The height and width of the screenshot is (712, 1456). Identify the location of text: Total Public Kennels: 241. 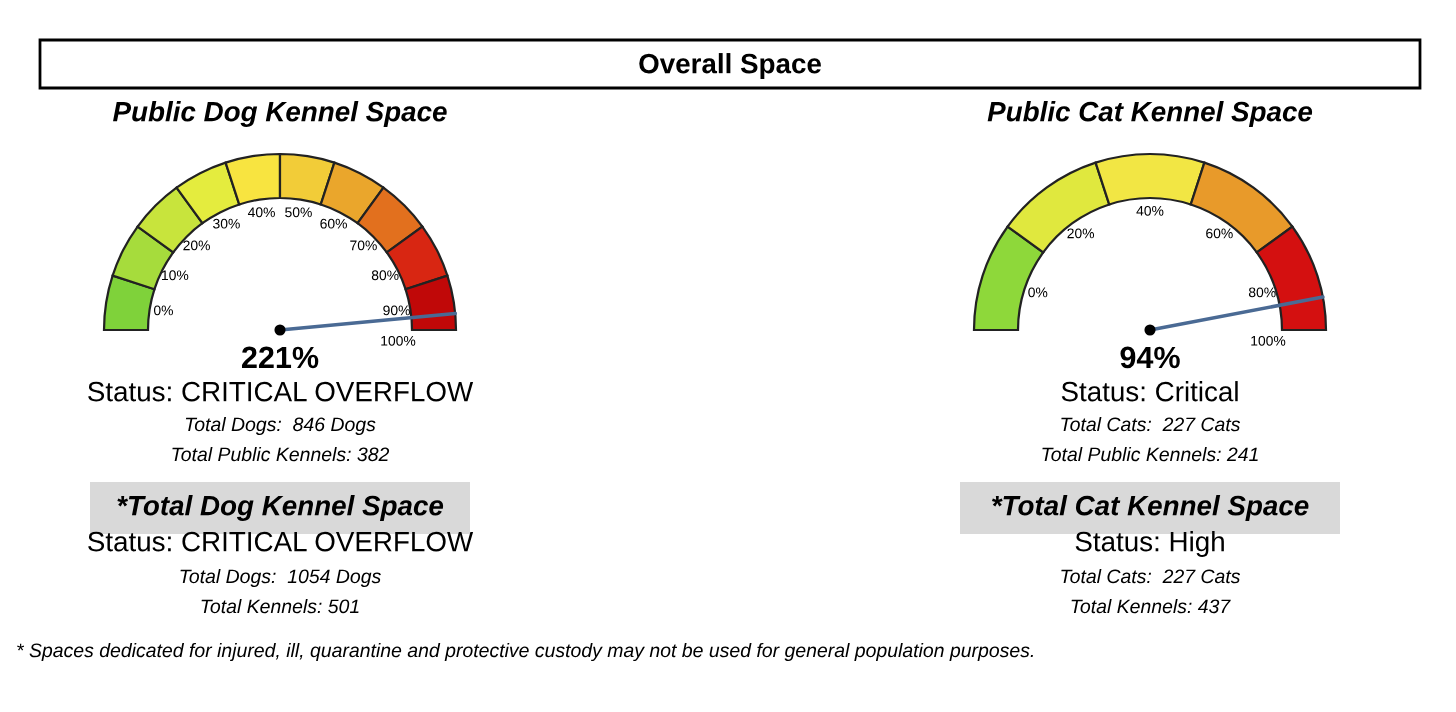
(1150, 454).